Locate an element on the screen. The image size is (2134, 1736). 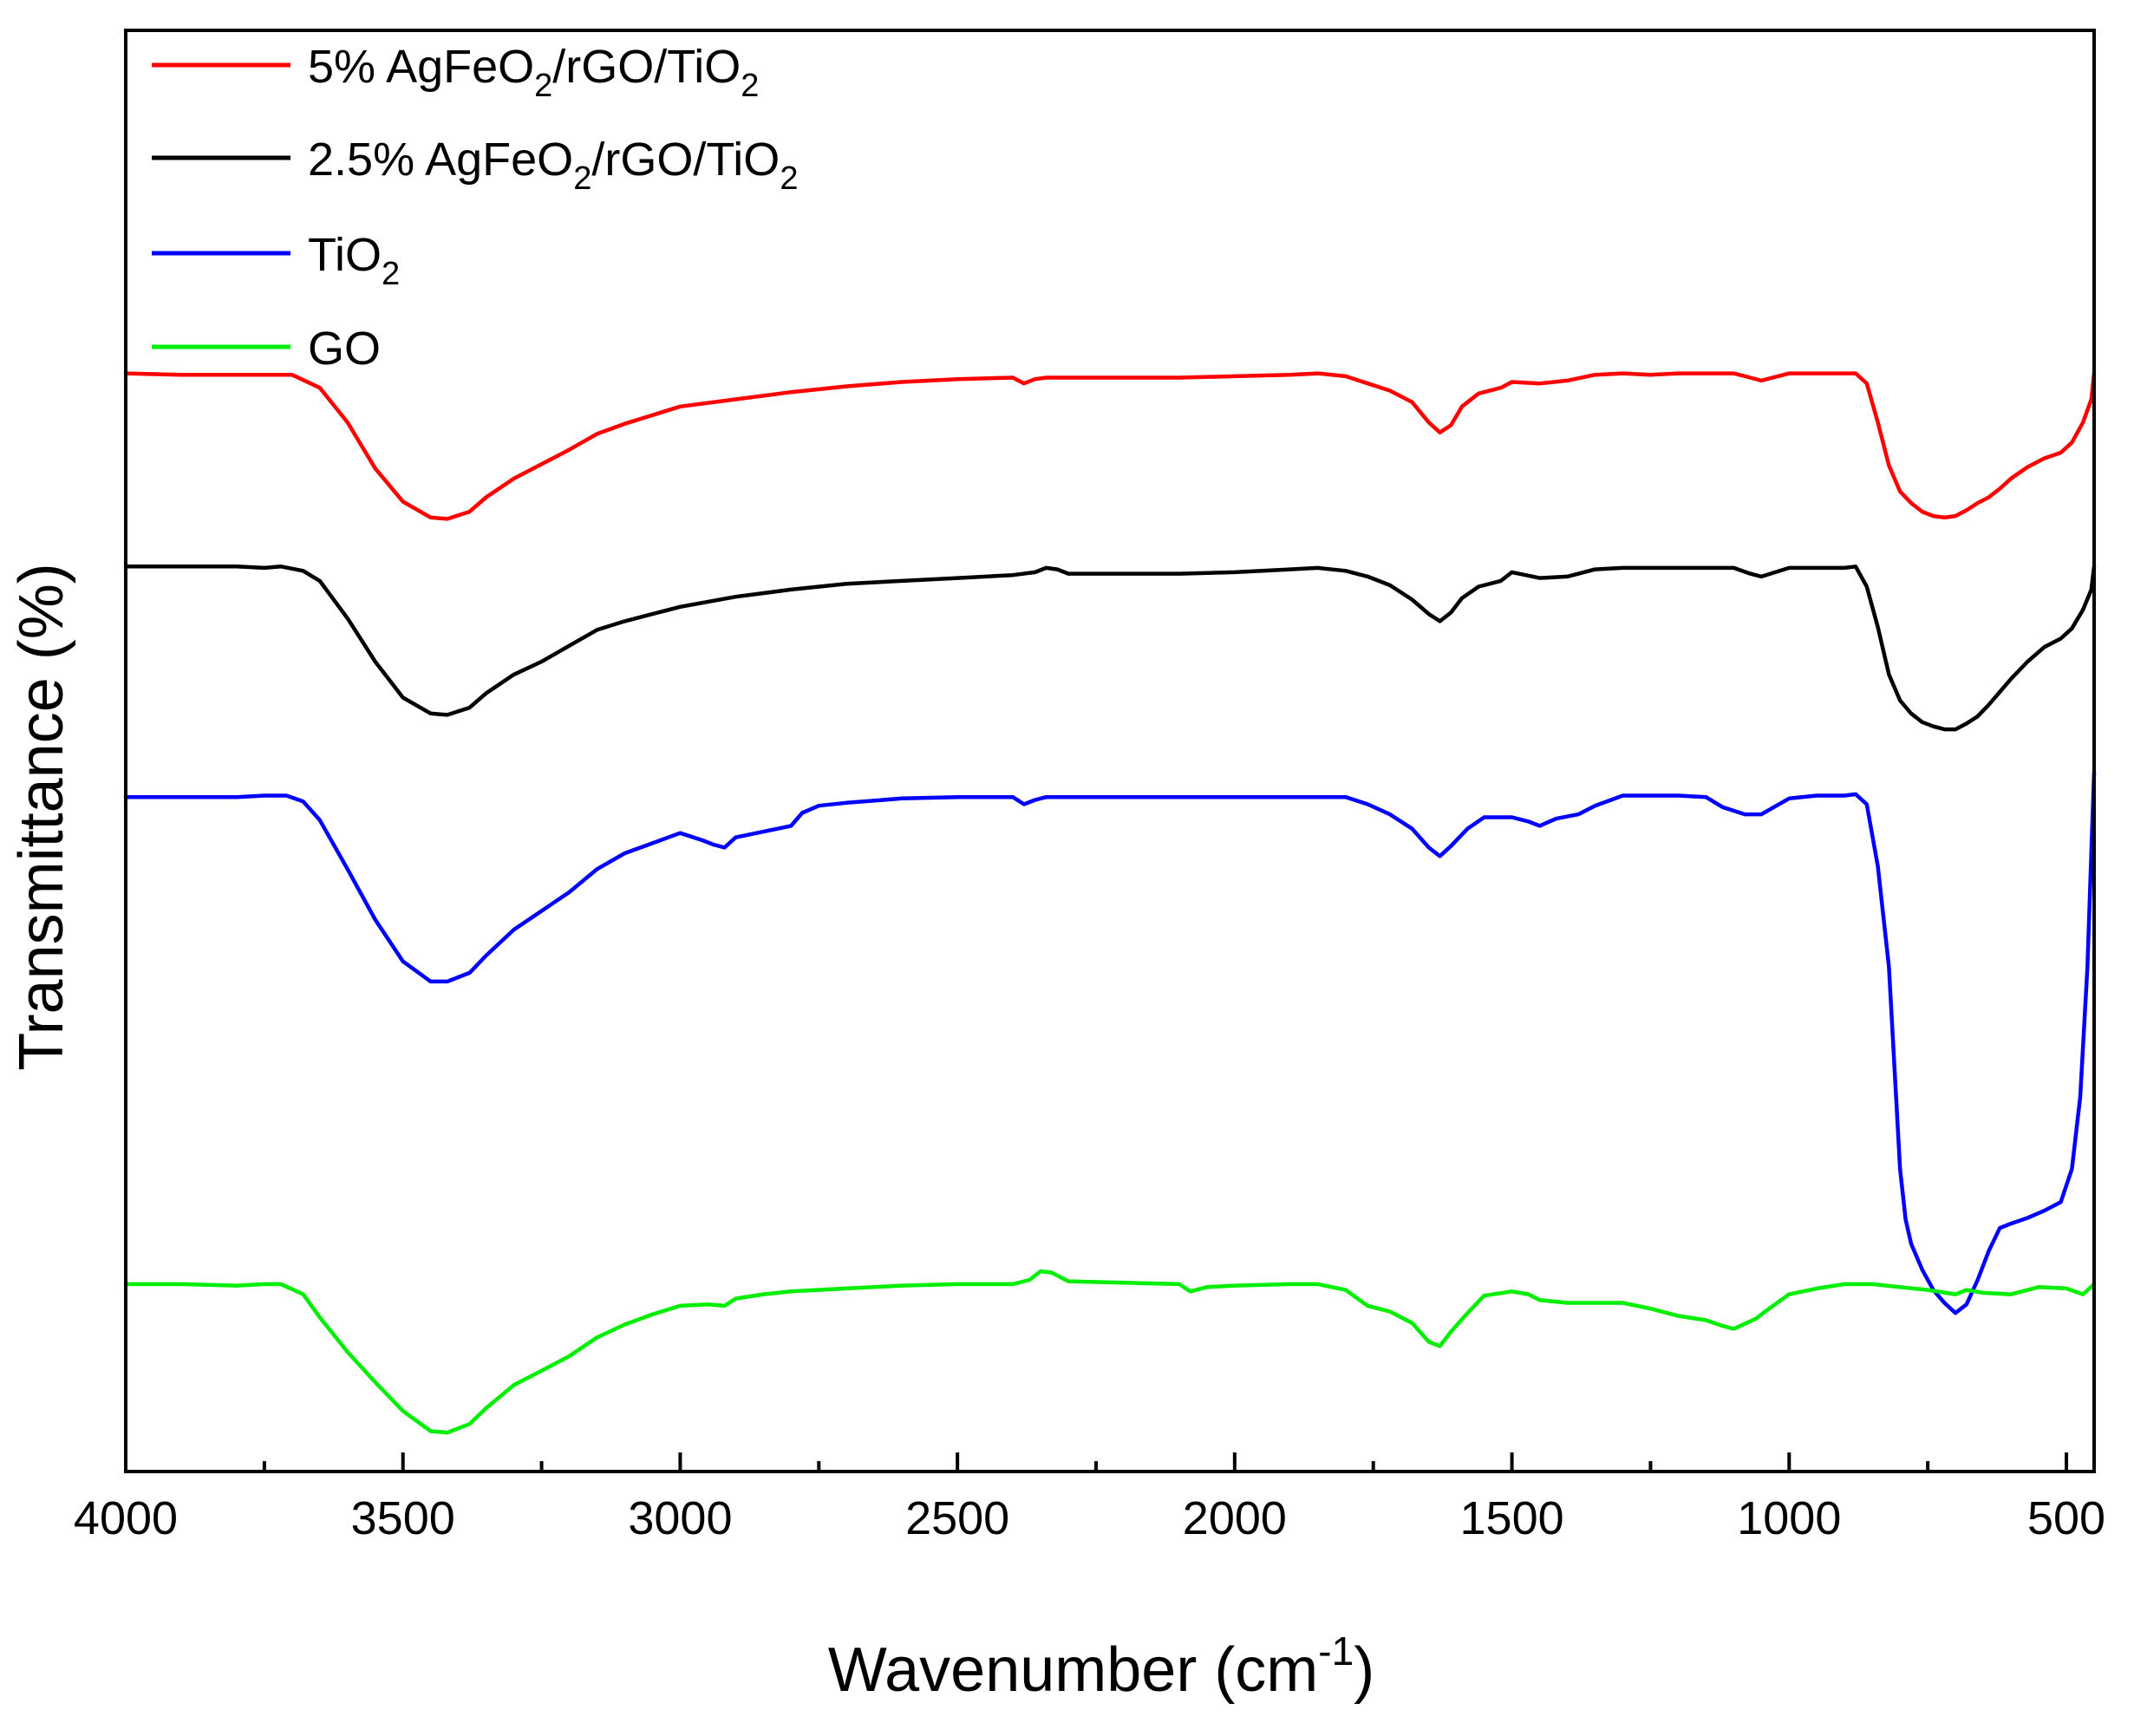
legend-label-3: GO is located at coordinates (344, 349).